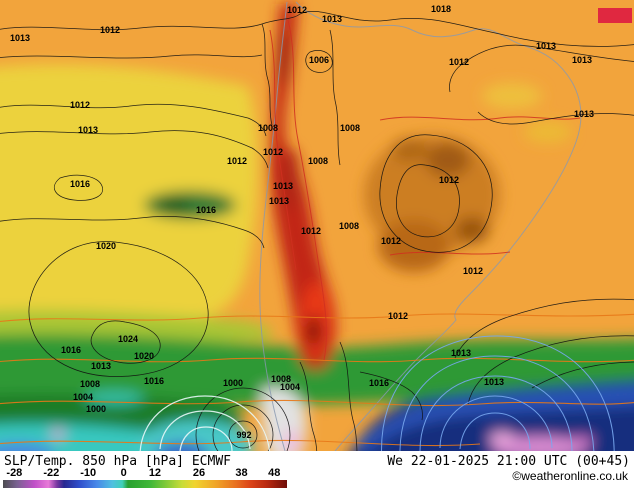 The image size is (634, 490). I want to click on colorbar-tick: 26, so click(199, 473).